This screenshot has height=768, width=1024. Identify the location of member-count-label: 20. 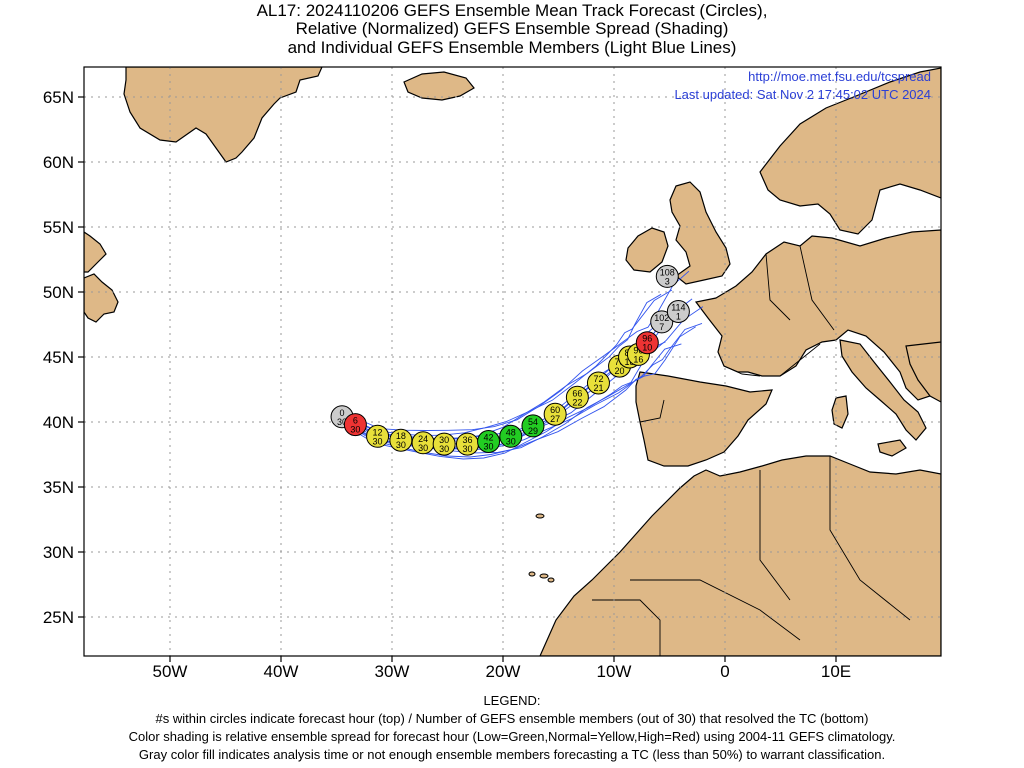
(620, 371).